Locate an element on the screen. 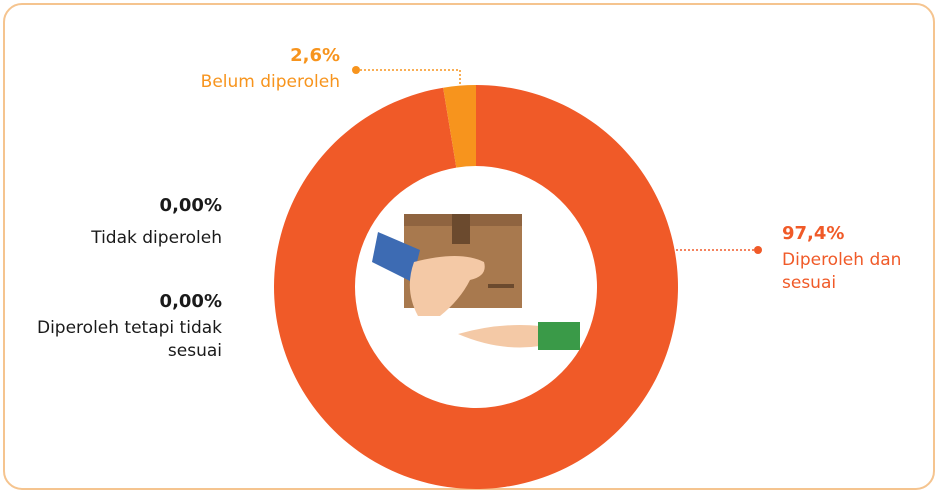 The width and height of the screenshot is (938, 493). leader-line is located at coordinates (408, 76).